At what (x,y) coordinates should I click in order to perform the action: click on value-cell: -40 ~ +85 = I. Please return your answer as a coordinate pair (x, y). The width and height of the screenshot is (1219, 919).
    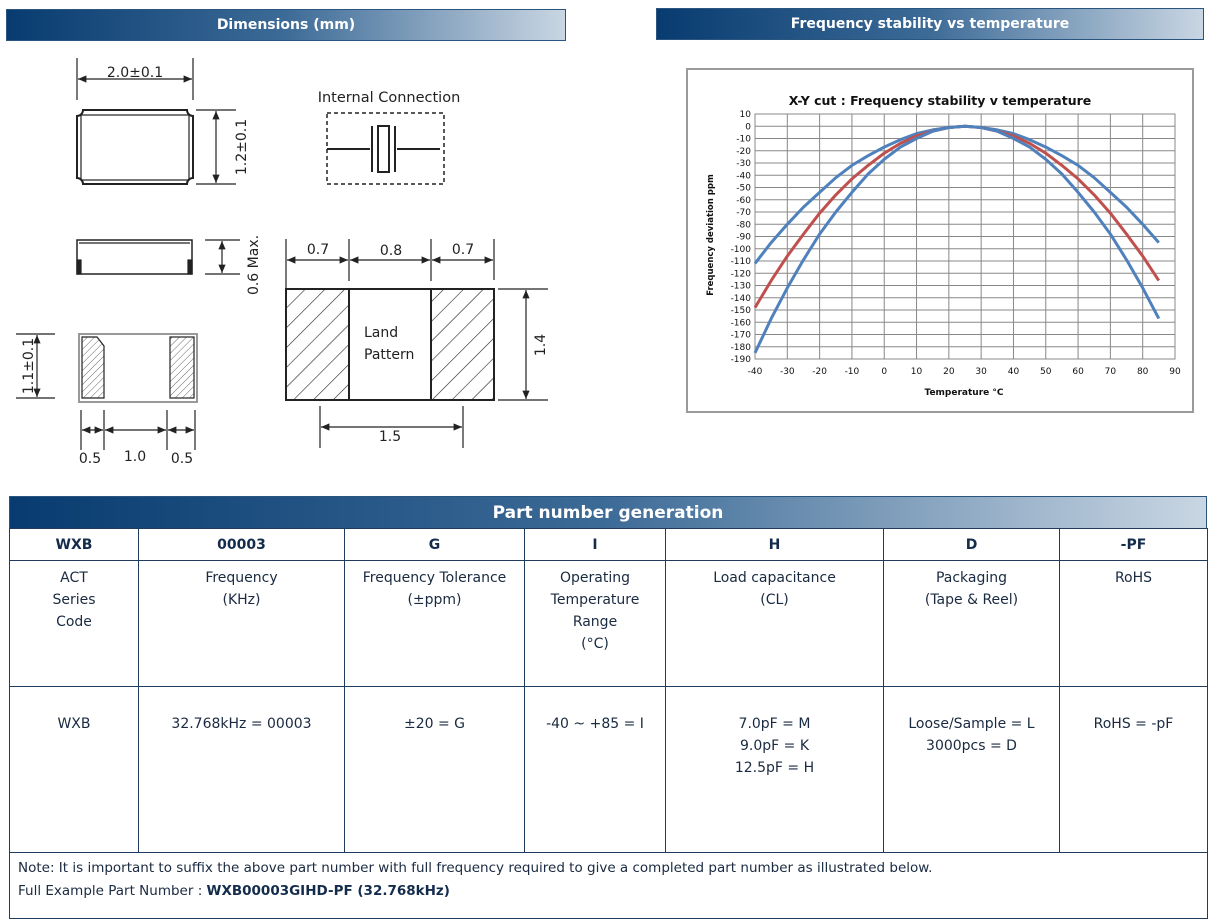
    Looking at the image, I should click on (595, 769).